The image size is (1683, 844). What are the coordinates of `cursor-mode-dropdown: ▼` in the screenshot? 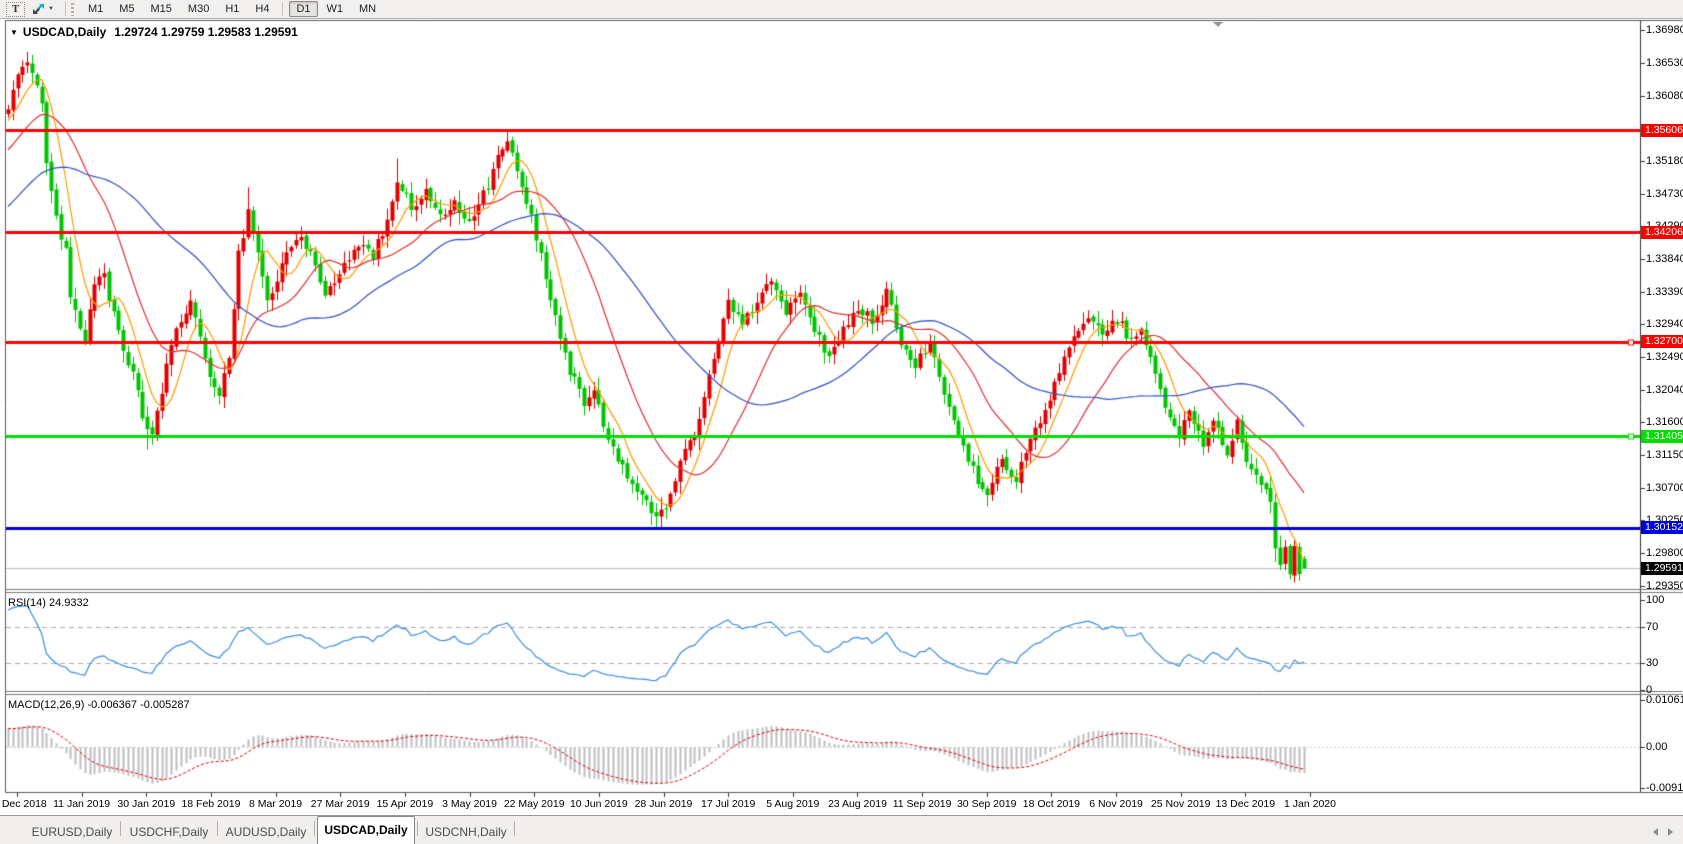 It's located at (42, 9).